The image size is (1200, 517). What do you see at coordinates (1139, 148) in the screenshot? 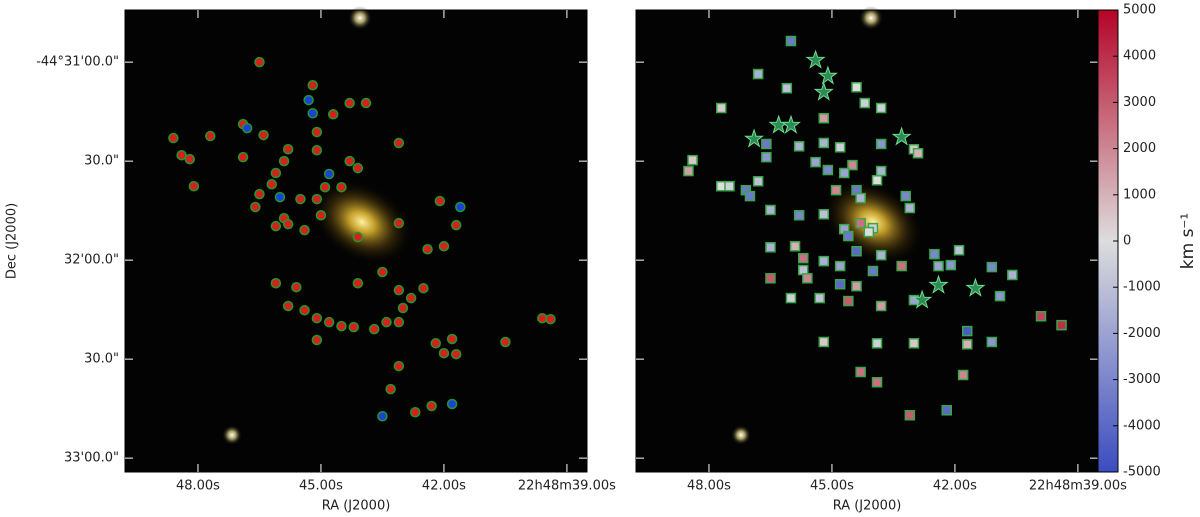
I see `colorbar-tick-label: 2000` at bounding box center [1139, 148].